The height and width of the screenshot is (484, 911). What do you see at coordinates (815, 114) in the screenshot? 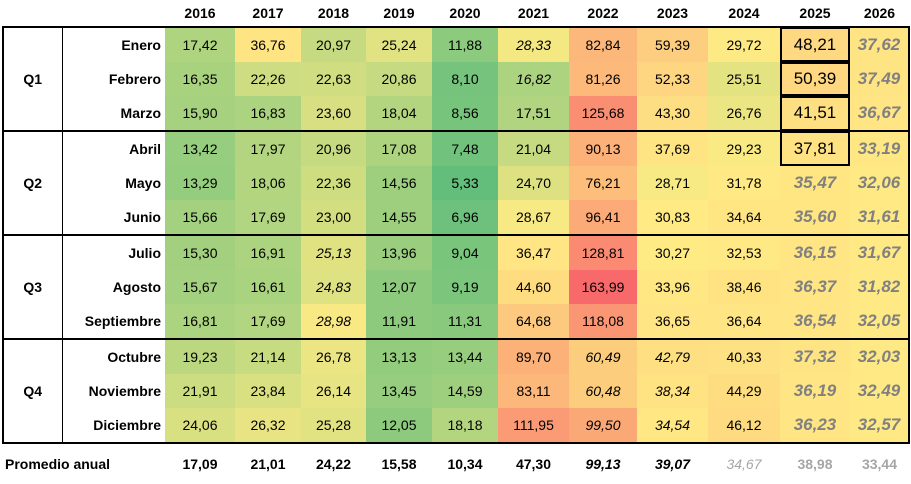
I see `value-cell: 41,51` at bounding box center [815, 114].